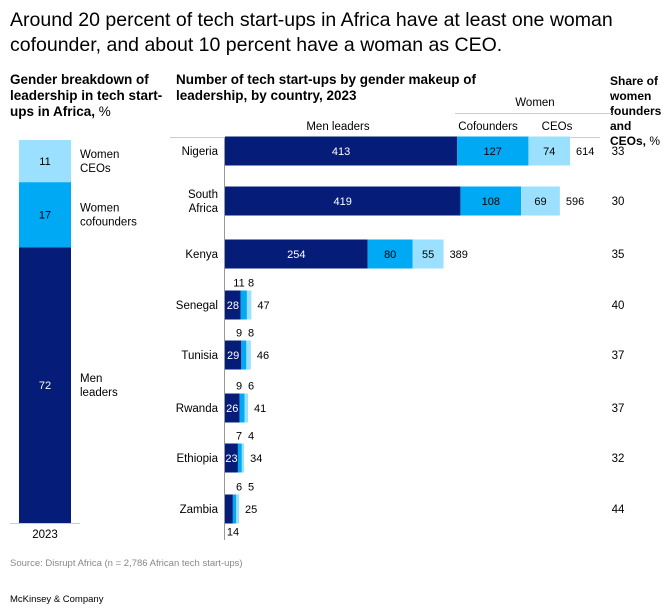 The height and width of the screenshot is (613, 666). I want to click on bar-segment-ethiopia-women-ceos, so click(243, 458).